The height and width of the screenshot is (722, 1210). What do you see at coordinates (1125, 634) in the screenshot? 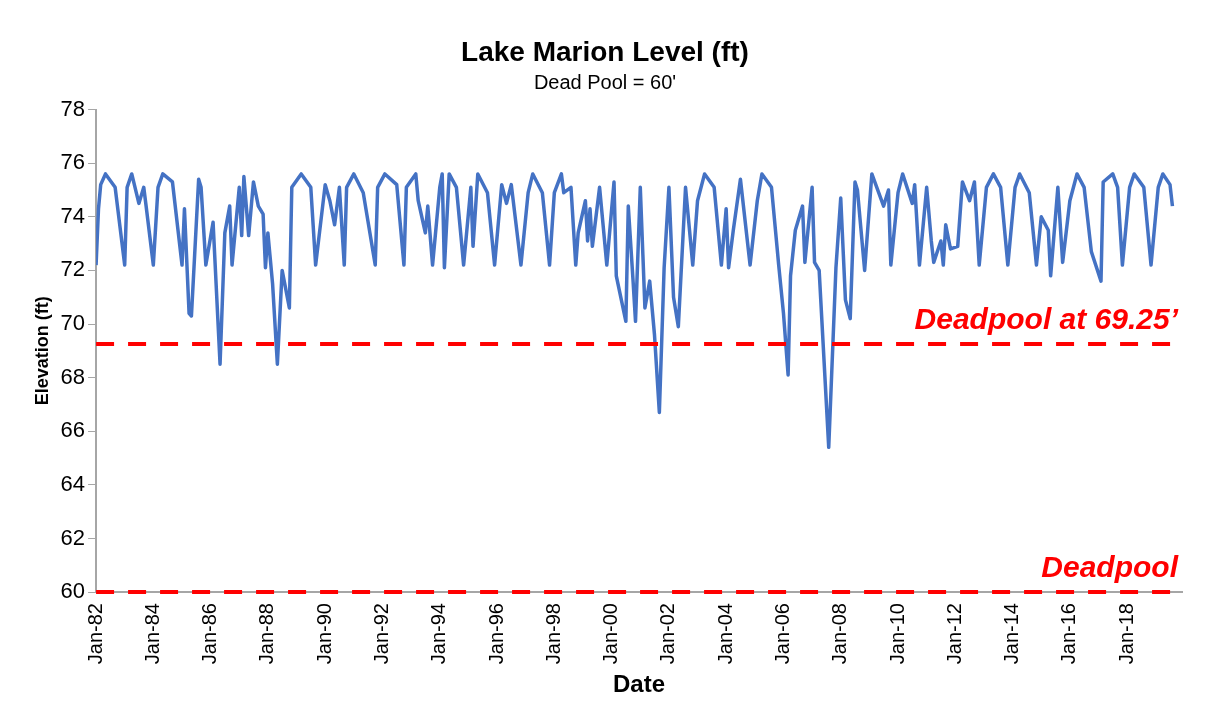
I see `x-tick-label: Jan-18` at bounding box center [1125, 634].